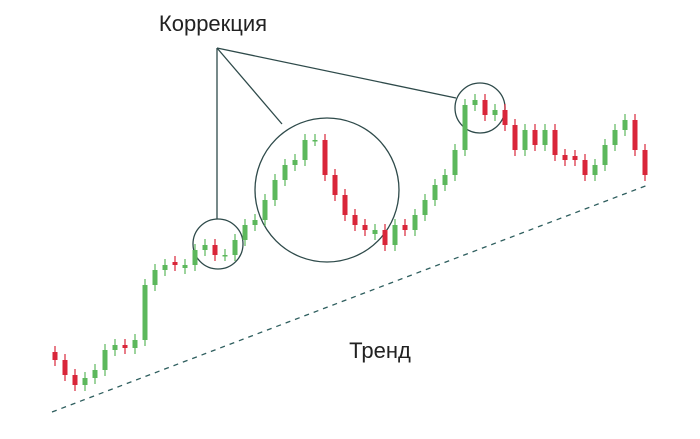 The height and width of the screenshot is (439, 700). Describe the element at coordinates (380, 350) in the screenshot. I see `annotation: Тренд` at that location.